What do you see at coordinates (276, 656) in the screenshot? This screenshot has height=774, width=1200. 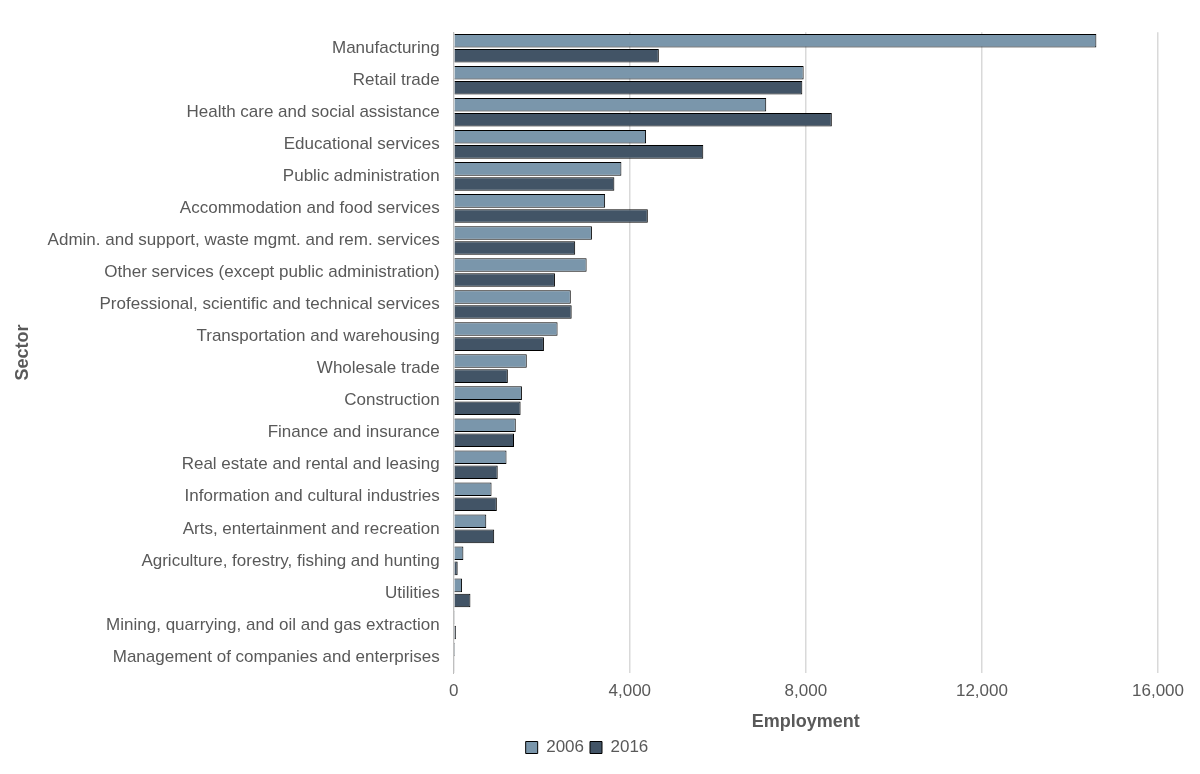 I see `y-tick-label: Management of companies and enterprises` at bounding box center [276, 656].